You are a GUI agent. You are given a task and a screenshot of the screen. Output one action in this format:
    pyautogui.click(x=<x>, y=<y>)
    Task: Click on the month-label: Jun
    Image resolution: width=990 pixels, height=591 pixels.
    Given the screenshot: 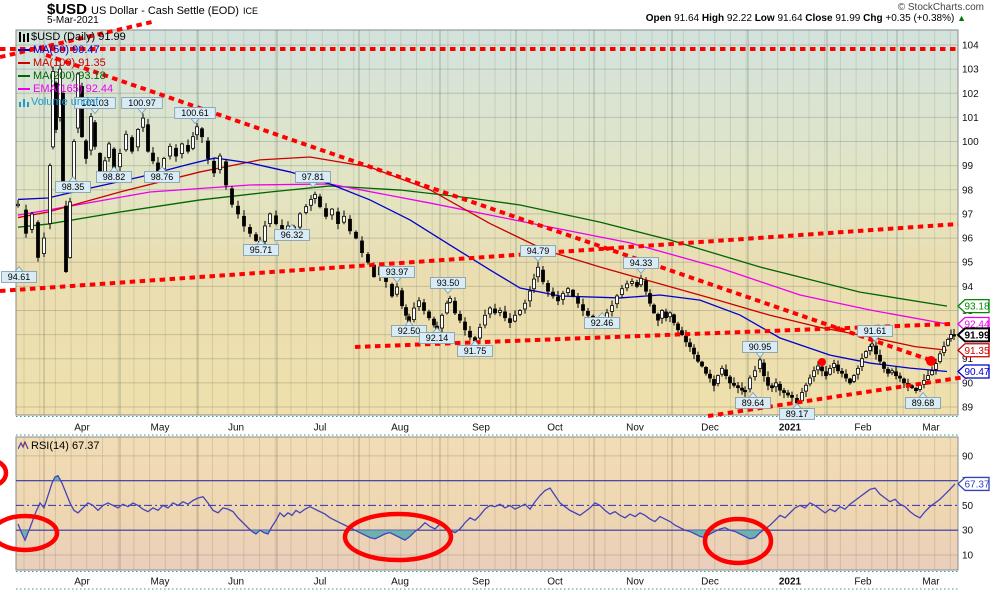 What is the action you would take?
    pyautogui.click(x=236, y=582)
    